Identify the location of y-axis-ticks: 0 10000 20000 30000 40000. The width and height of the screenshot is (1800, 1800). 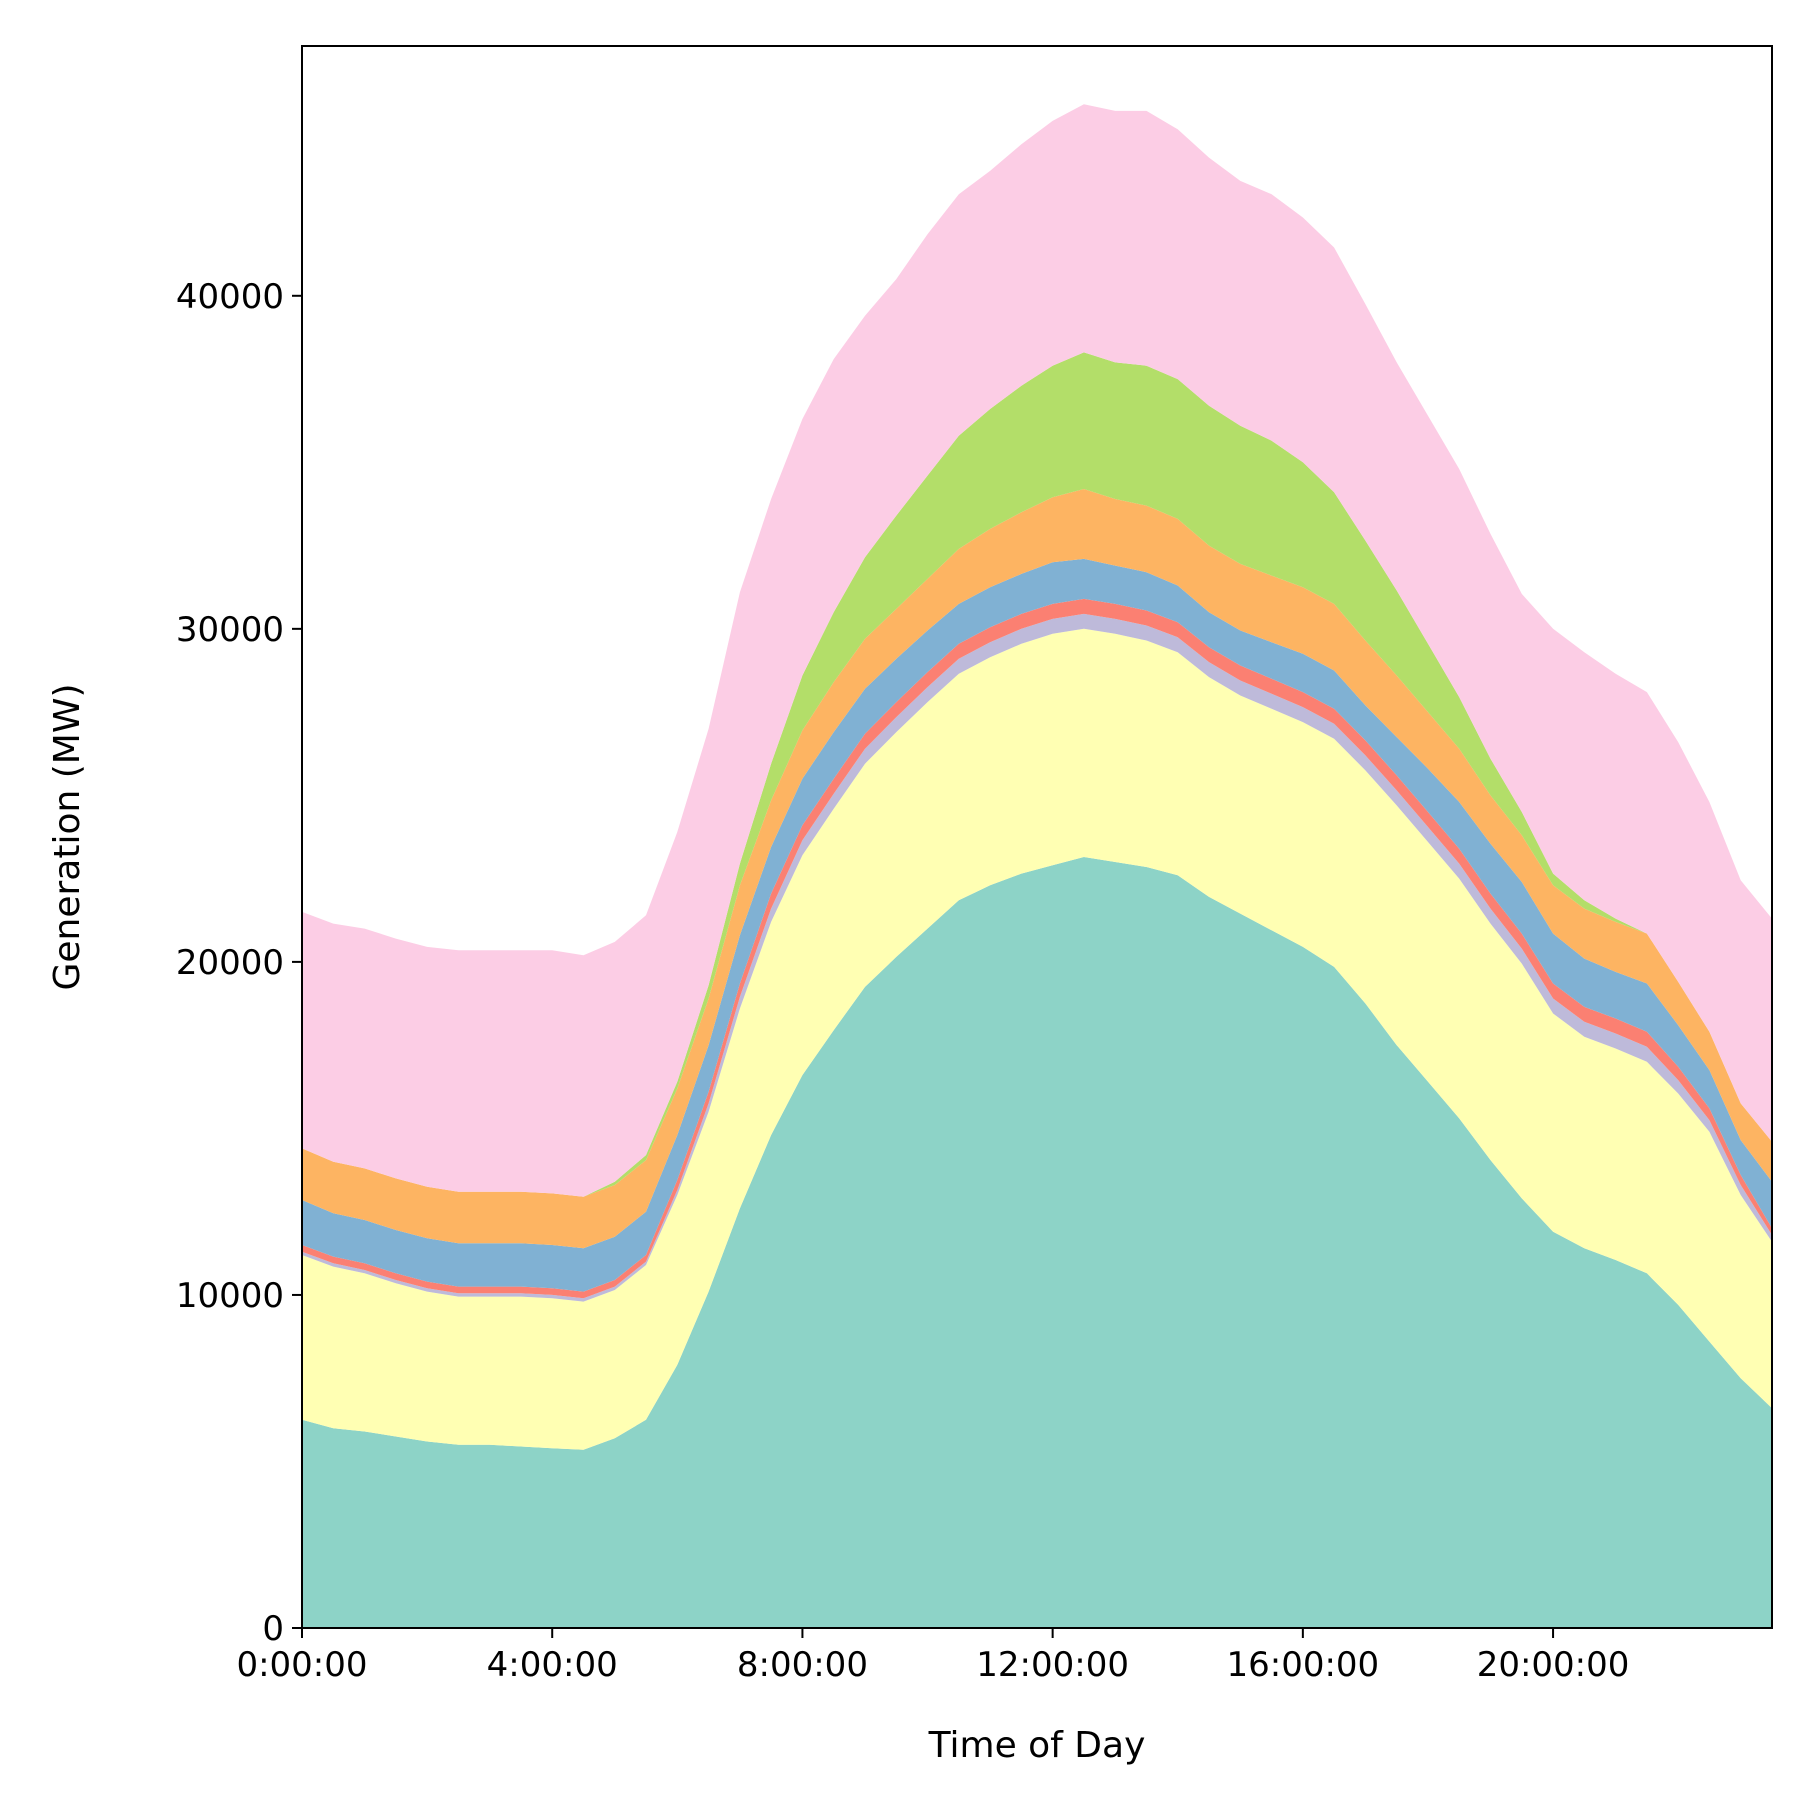
(239, 963).